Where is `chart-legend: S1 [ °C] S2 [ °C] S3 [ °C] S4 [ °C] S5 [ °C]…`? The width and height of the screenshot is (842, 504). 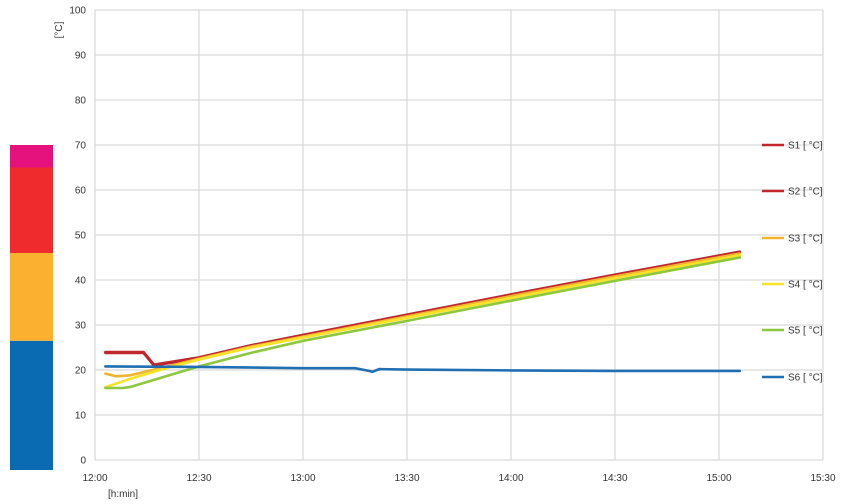
chart-legend: S1 [ °C] S2 [ °C] S3 [ °C] S4 [ °C] S5 [ °C]… is located at coordinates (792, 262).